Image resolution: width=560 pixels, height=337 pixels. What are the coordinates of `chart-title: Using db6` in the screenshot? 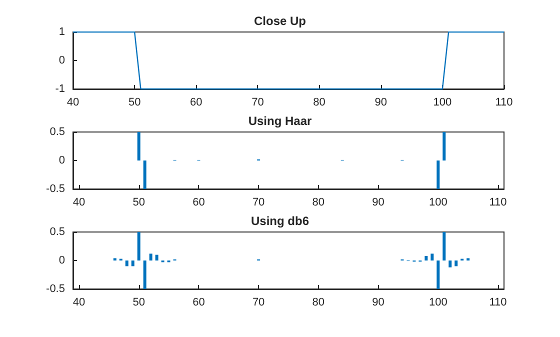 It's located at (280, 221).